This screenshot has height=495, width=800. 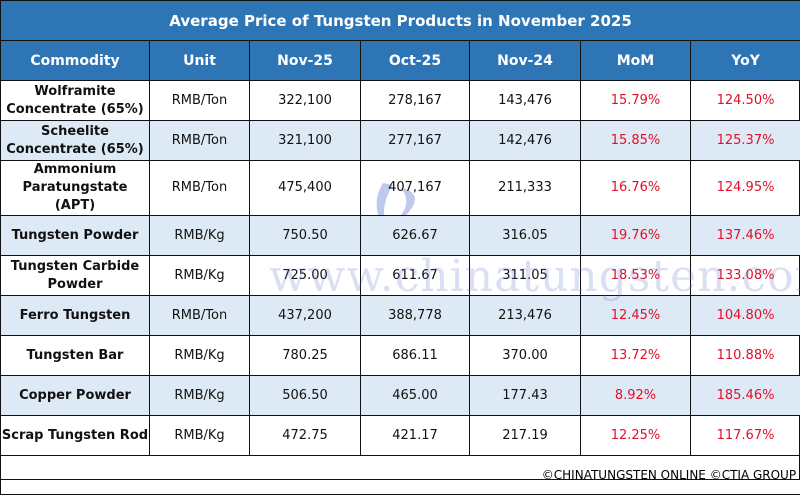 I want to click on footer-row: ©CHINATUNGSTEN ONLINE ©CTIA GROUP, so click(x=400, y=475).